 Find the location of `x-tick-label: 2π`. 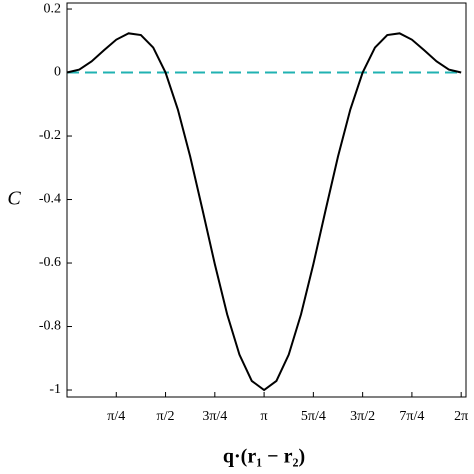

x-tick-label: 2π is located at coordinates (461, 416).